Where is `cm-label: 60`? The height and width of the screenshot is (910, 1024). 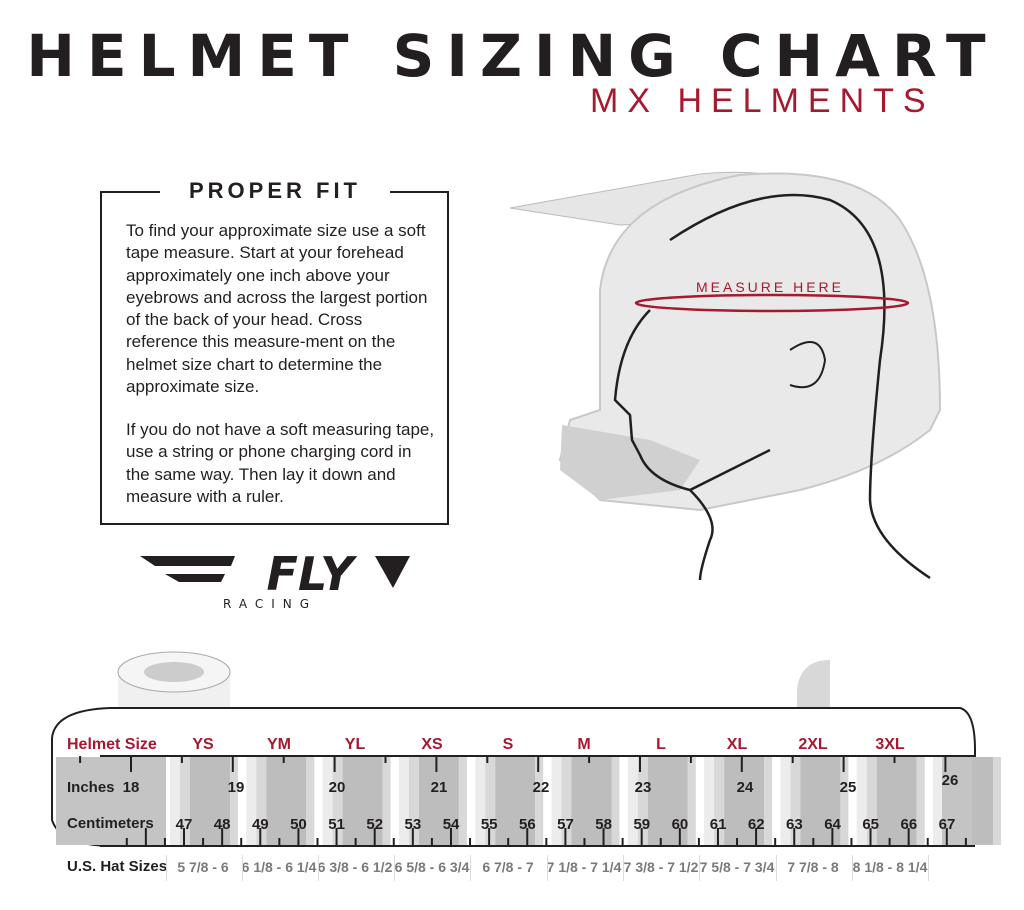
cm-label: 60 is located at coordinates (680, 824).